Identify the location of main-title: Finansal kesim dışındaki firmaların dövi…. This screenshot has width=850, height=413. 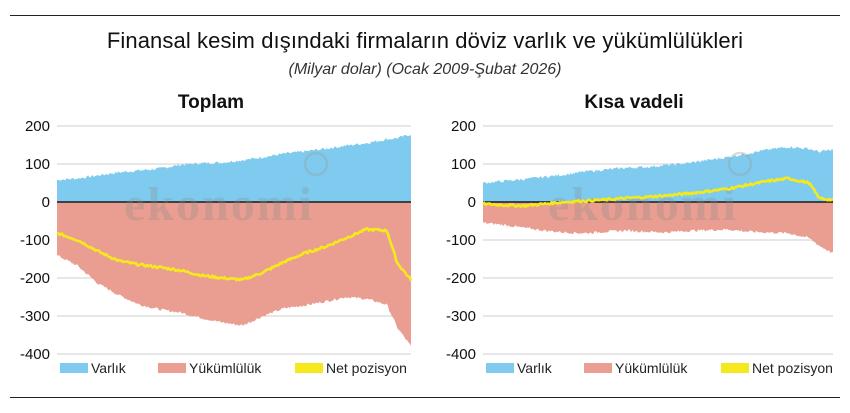
(425, 40).